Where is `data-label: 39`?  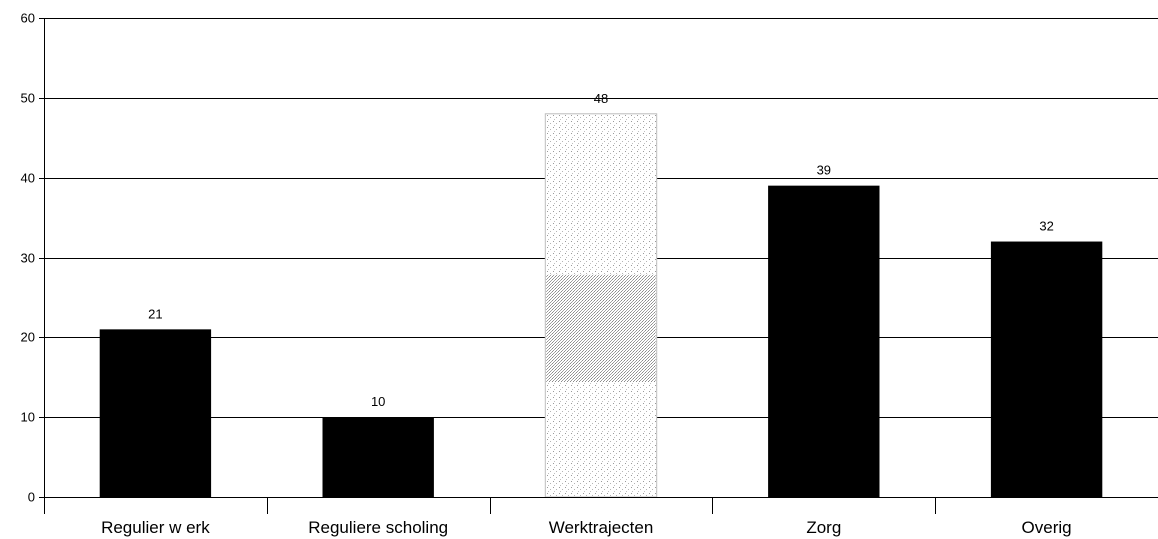
data-label: 39 is located at coordinates (824, 170).